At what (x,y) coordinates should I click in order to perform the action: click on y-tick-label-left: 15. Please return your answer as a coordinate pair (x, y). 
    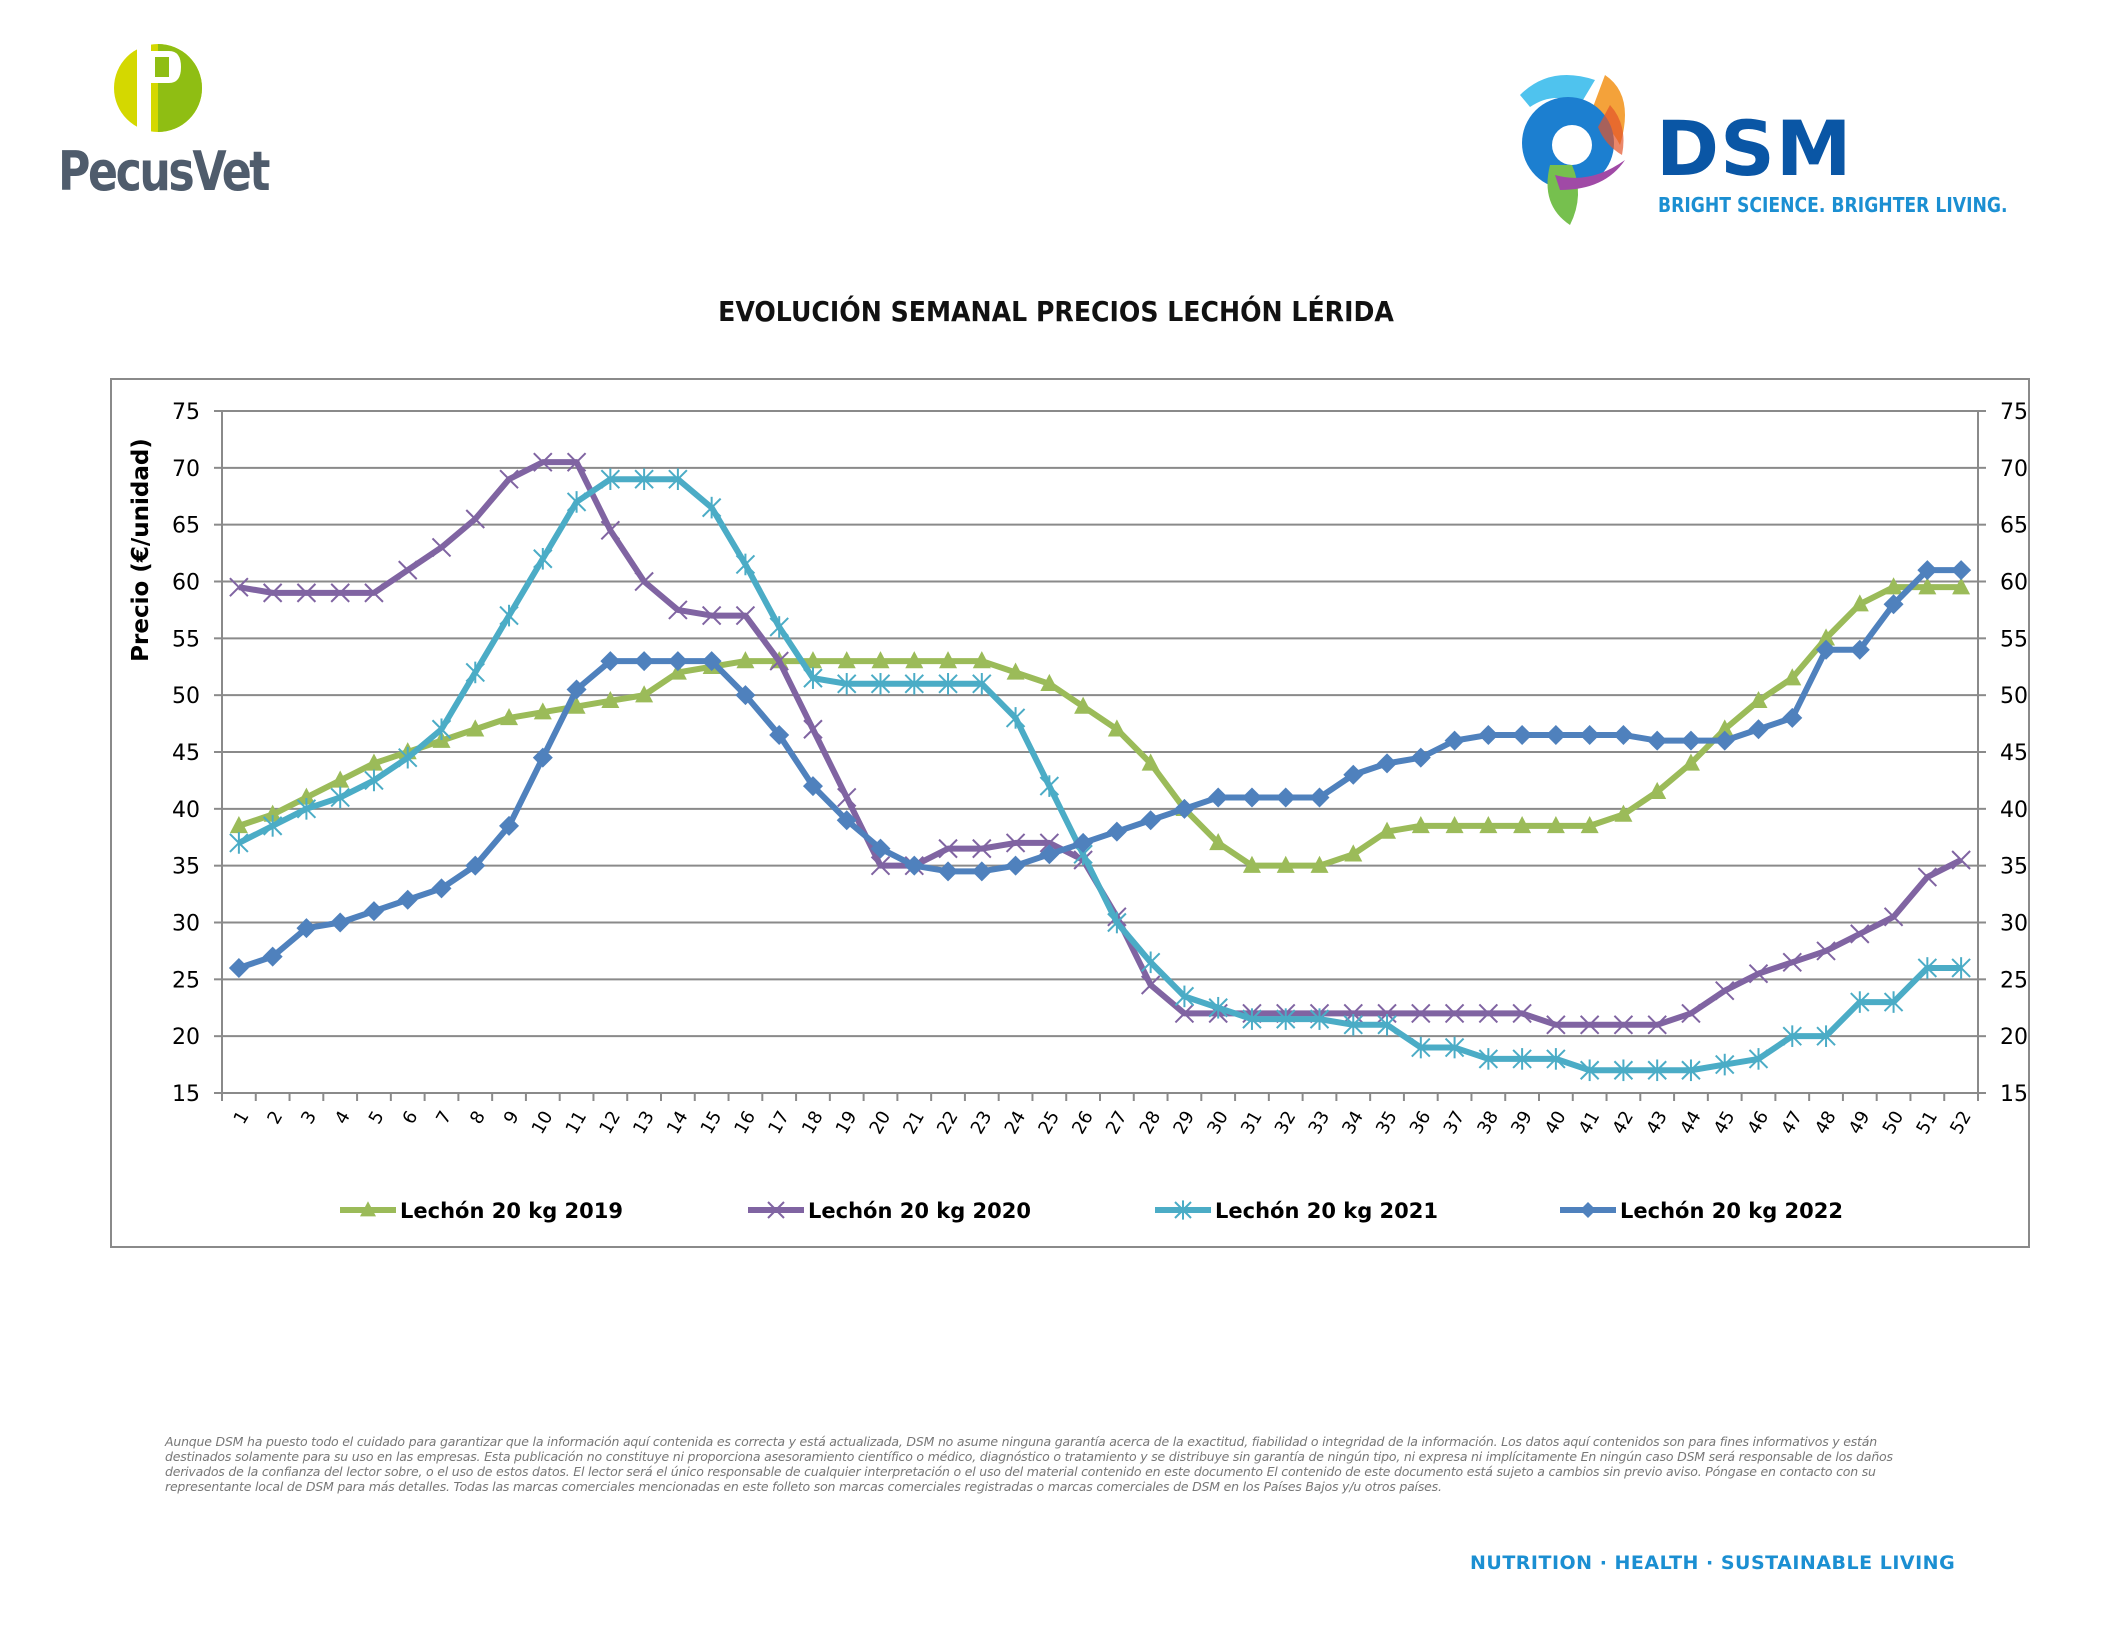
    Looking at the image, I should click on (186, 1094).